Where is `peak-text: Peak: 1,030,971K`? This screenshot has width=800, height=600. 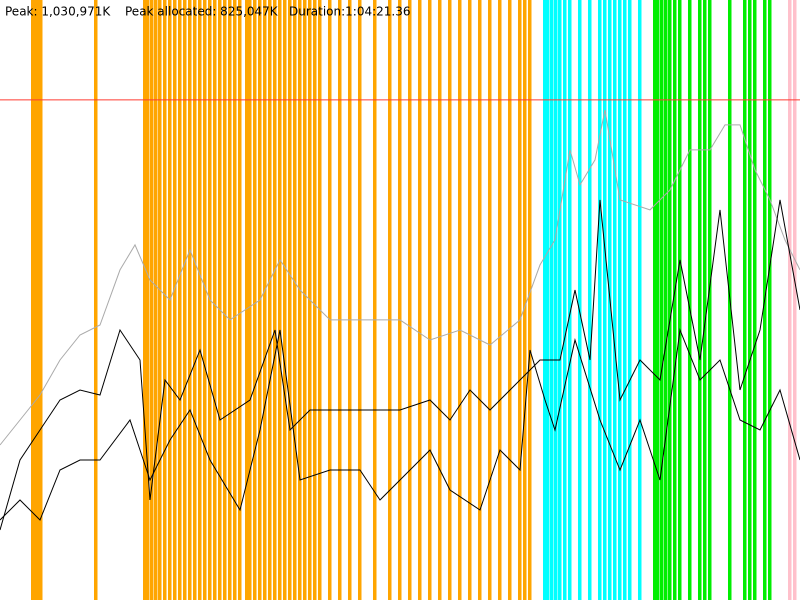 peak-text: Peak: 1,030,971K is located at coordinates (58, 12).